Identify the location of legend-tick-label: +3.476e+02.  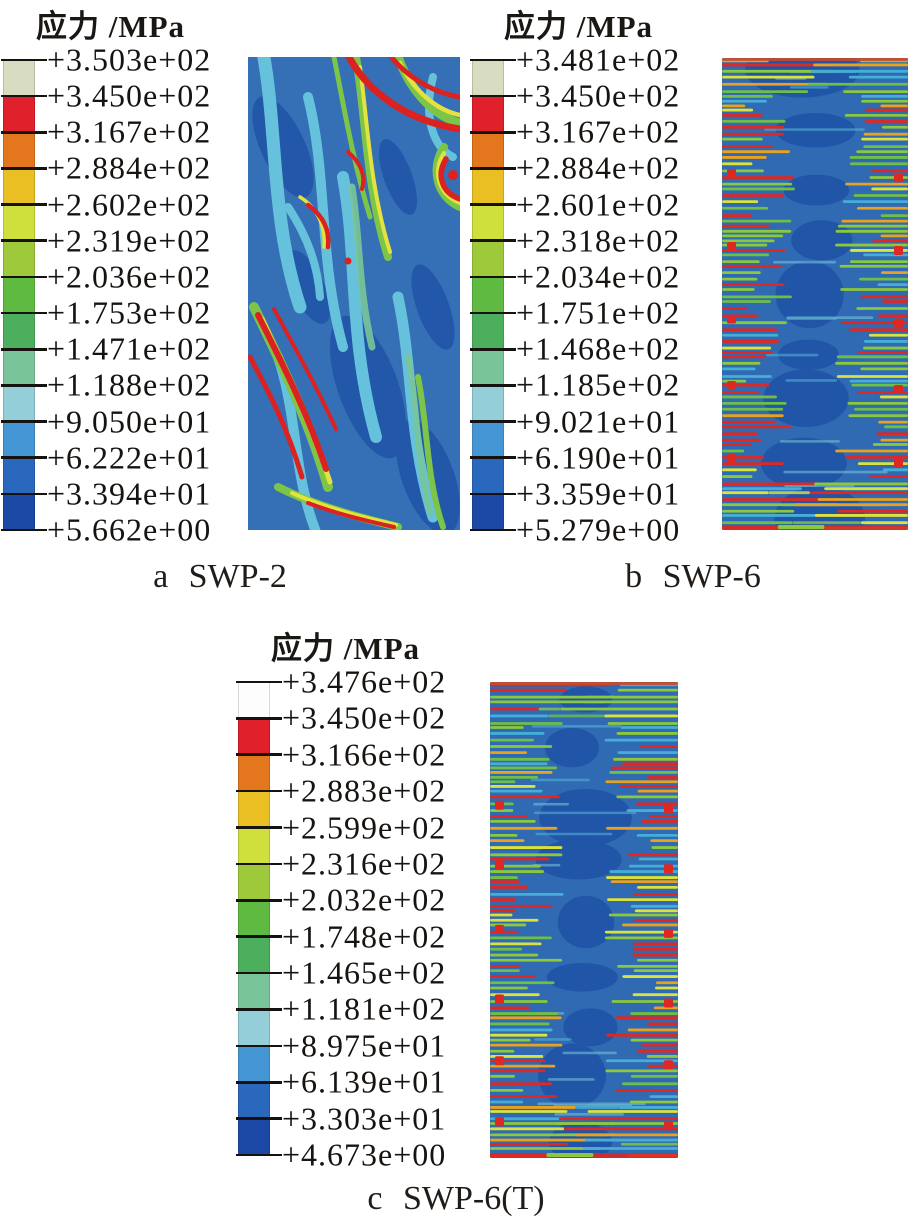
(364, 681).